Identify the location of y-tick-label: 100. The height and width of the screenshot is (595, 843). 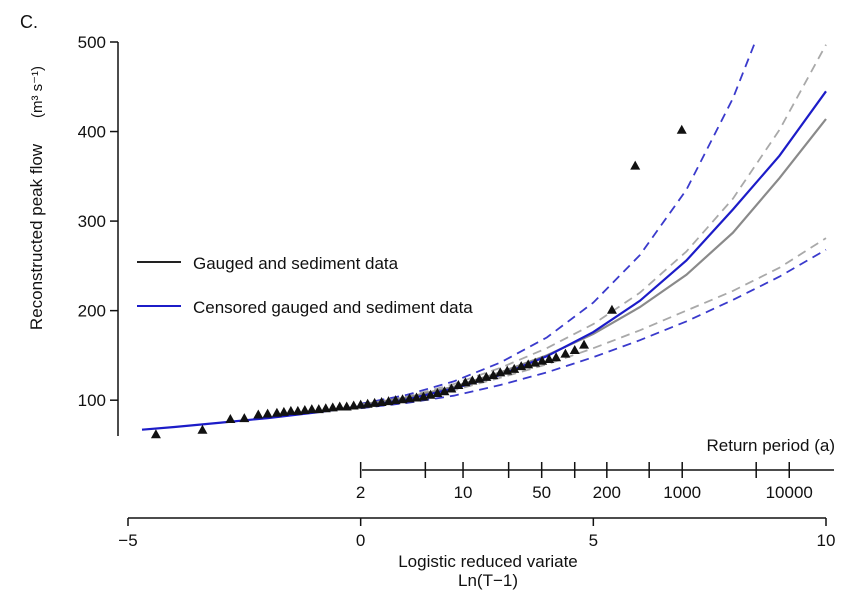
(92, 400).